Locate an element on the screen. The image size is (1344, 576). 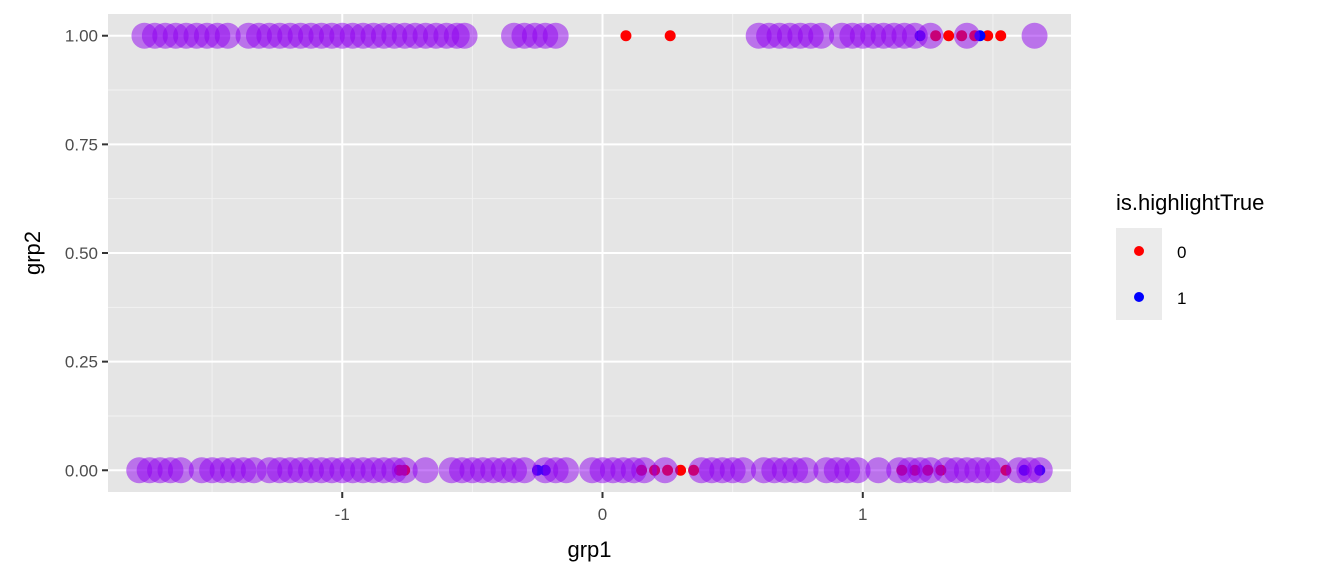
y-tick-label: 0.75 is located at coordinates (81, 144).